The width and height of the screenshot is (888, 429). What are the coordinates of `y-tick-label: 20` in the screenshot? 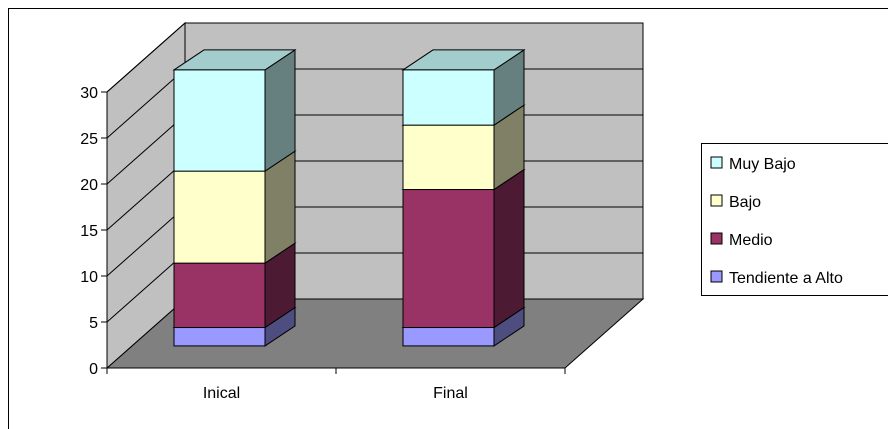 It's located at (89, 185).